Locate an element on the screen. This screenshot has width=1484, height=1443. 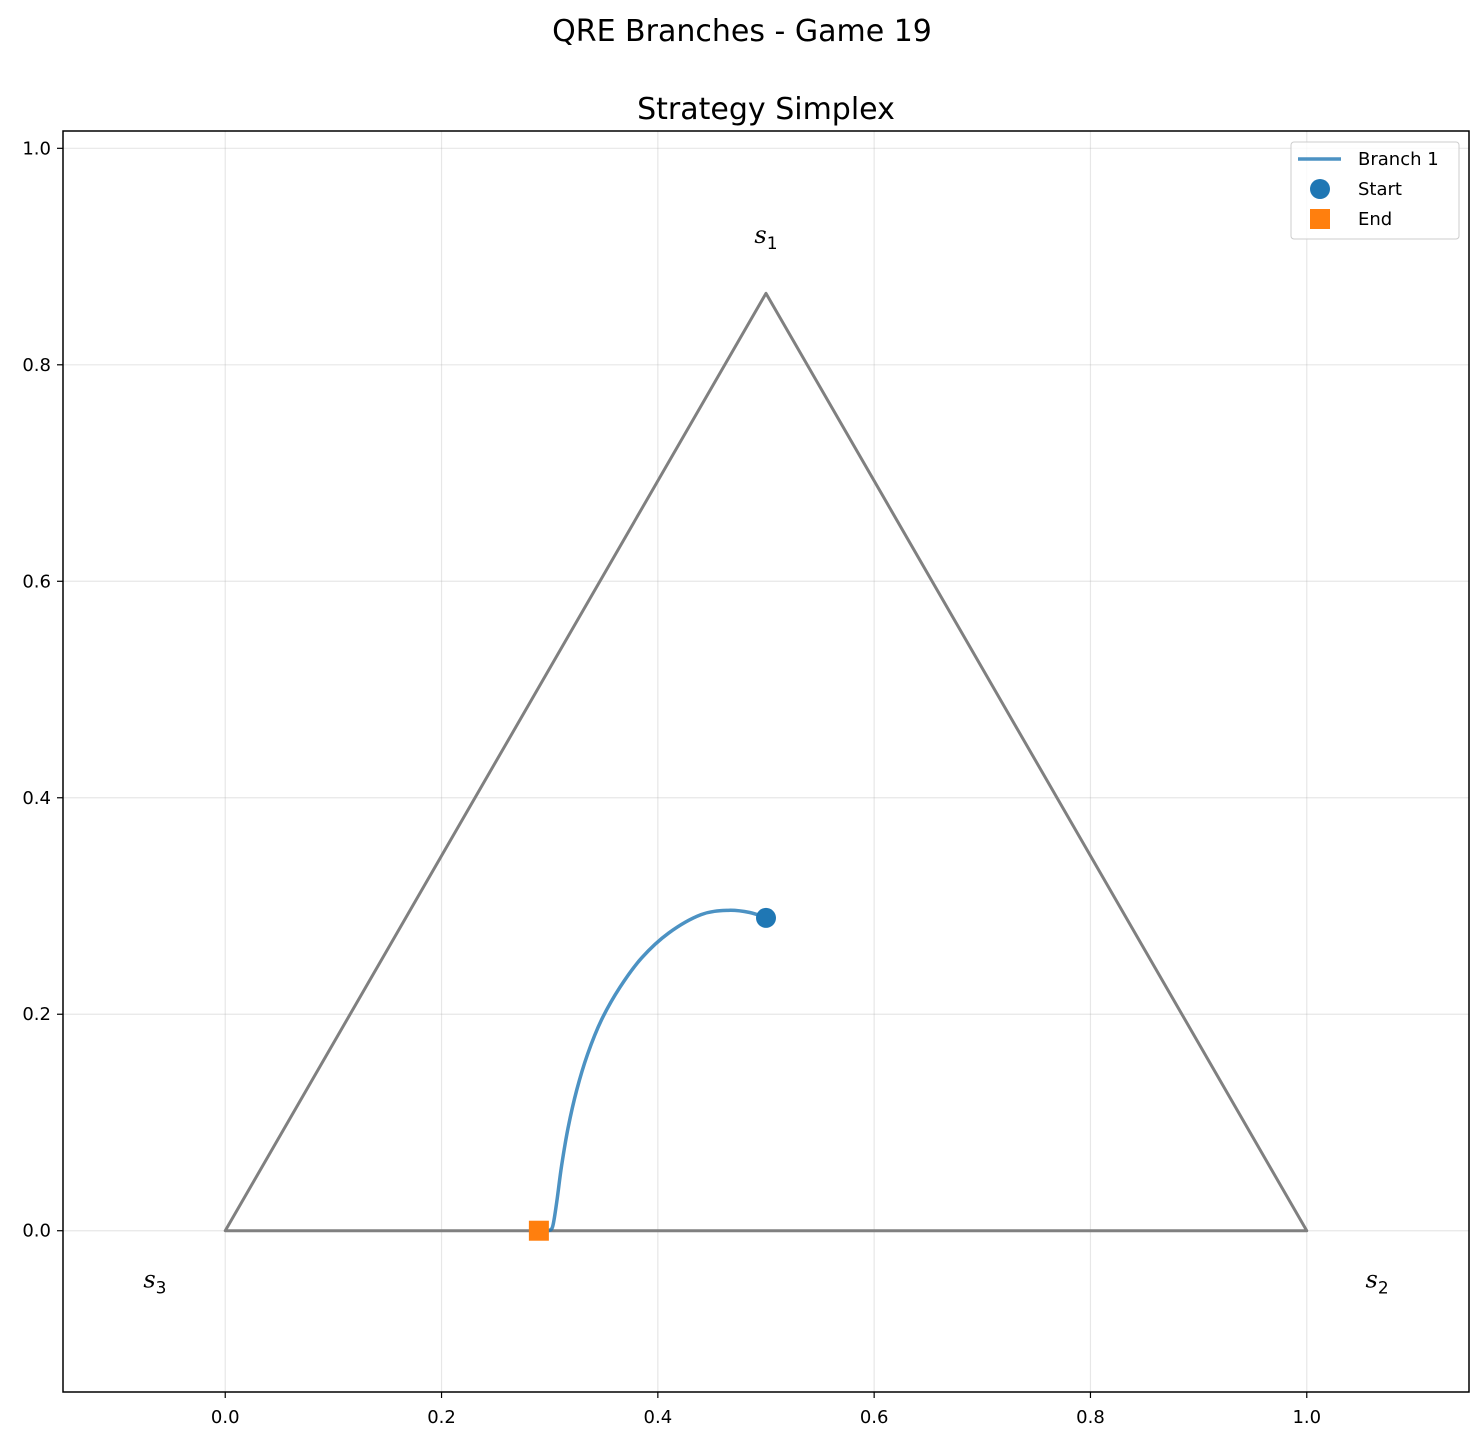
axes-title: Strategy Simplex is located at coordinates (766, 109).